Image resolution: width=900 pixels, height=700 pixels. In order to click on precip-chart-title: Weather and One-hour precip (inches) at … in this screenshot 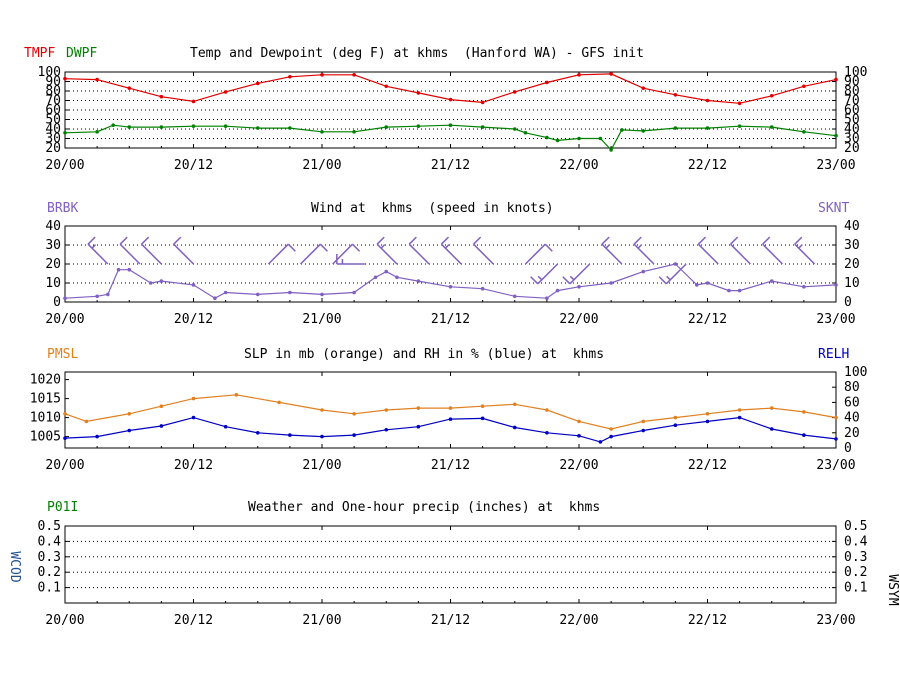, I will do `click(424, 507)`.